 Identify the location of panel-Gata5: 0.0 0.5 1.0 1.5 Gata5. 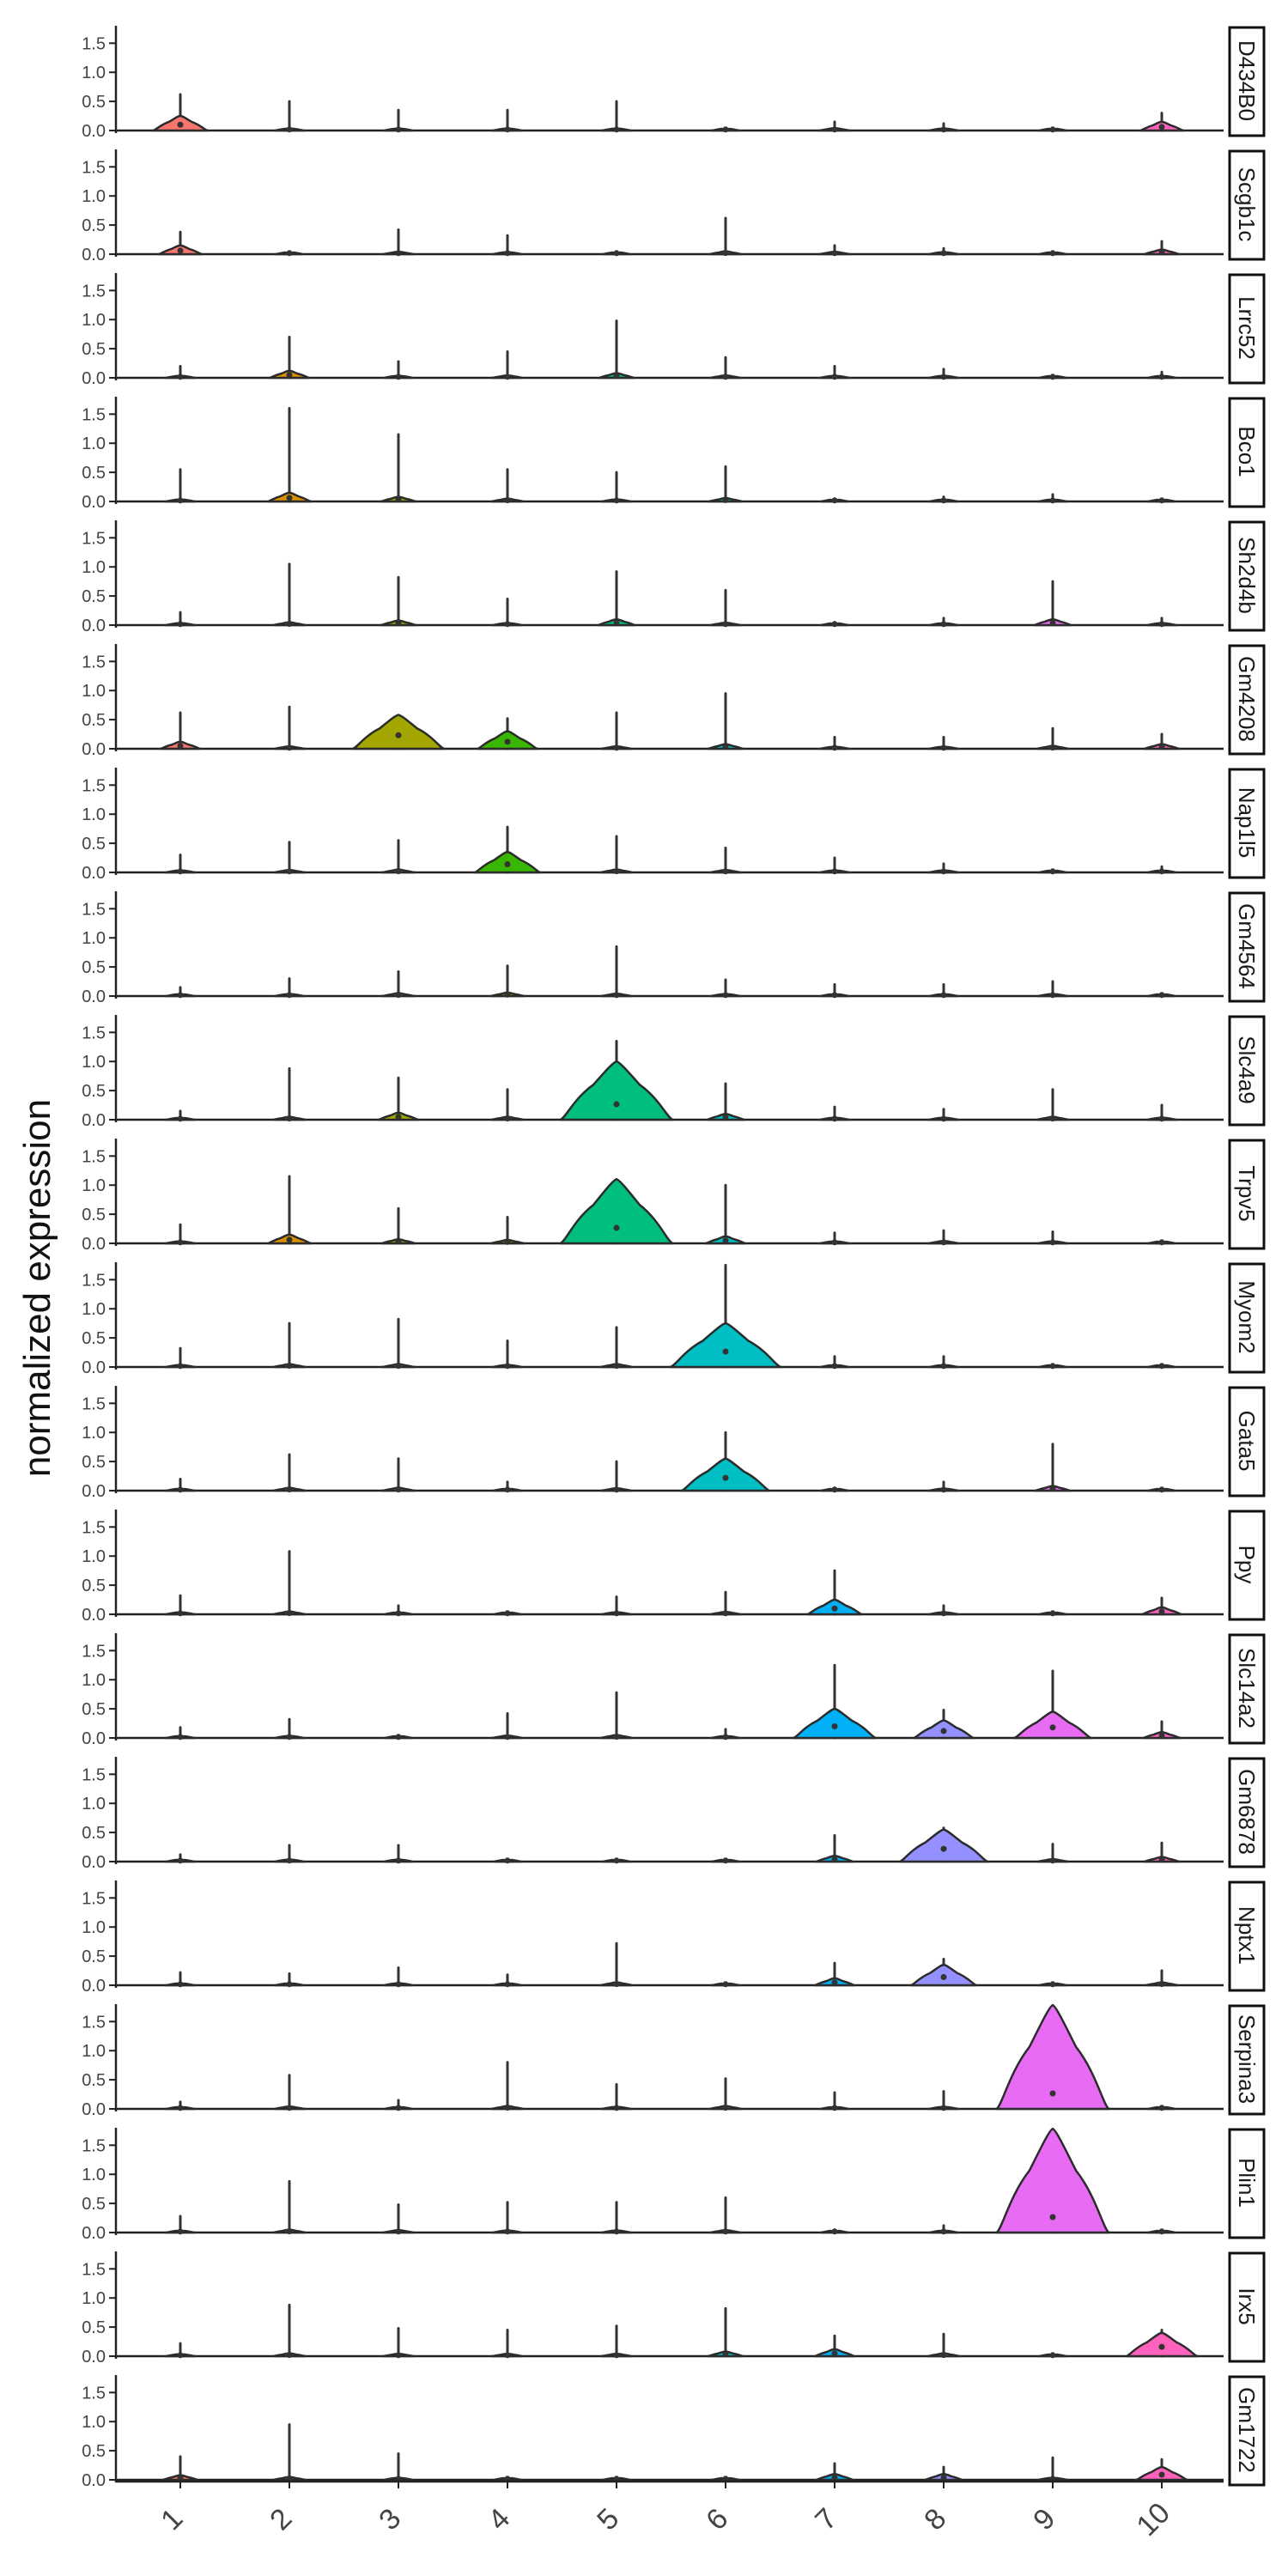
(674, 1444).